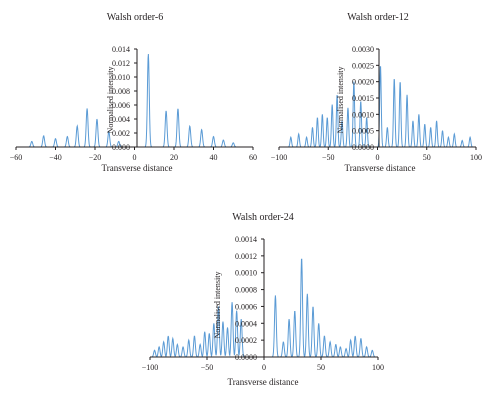 This screenshot has width=500, height=407. I want to click on y-tick-label: 0.010, so click(121, 77).